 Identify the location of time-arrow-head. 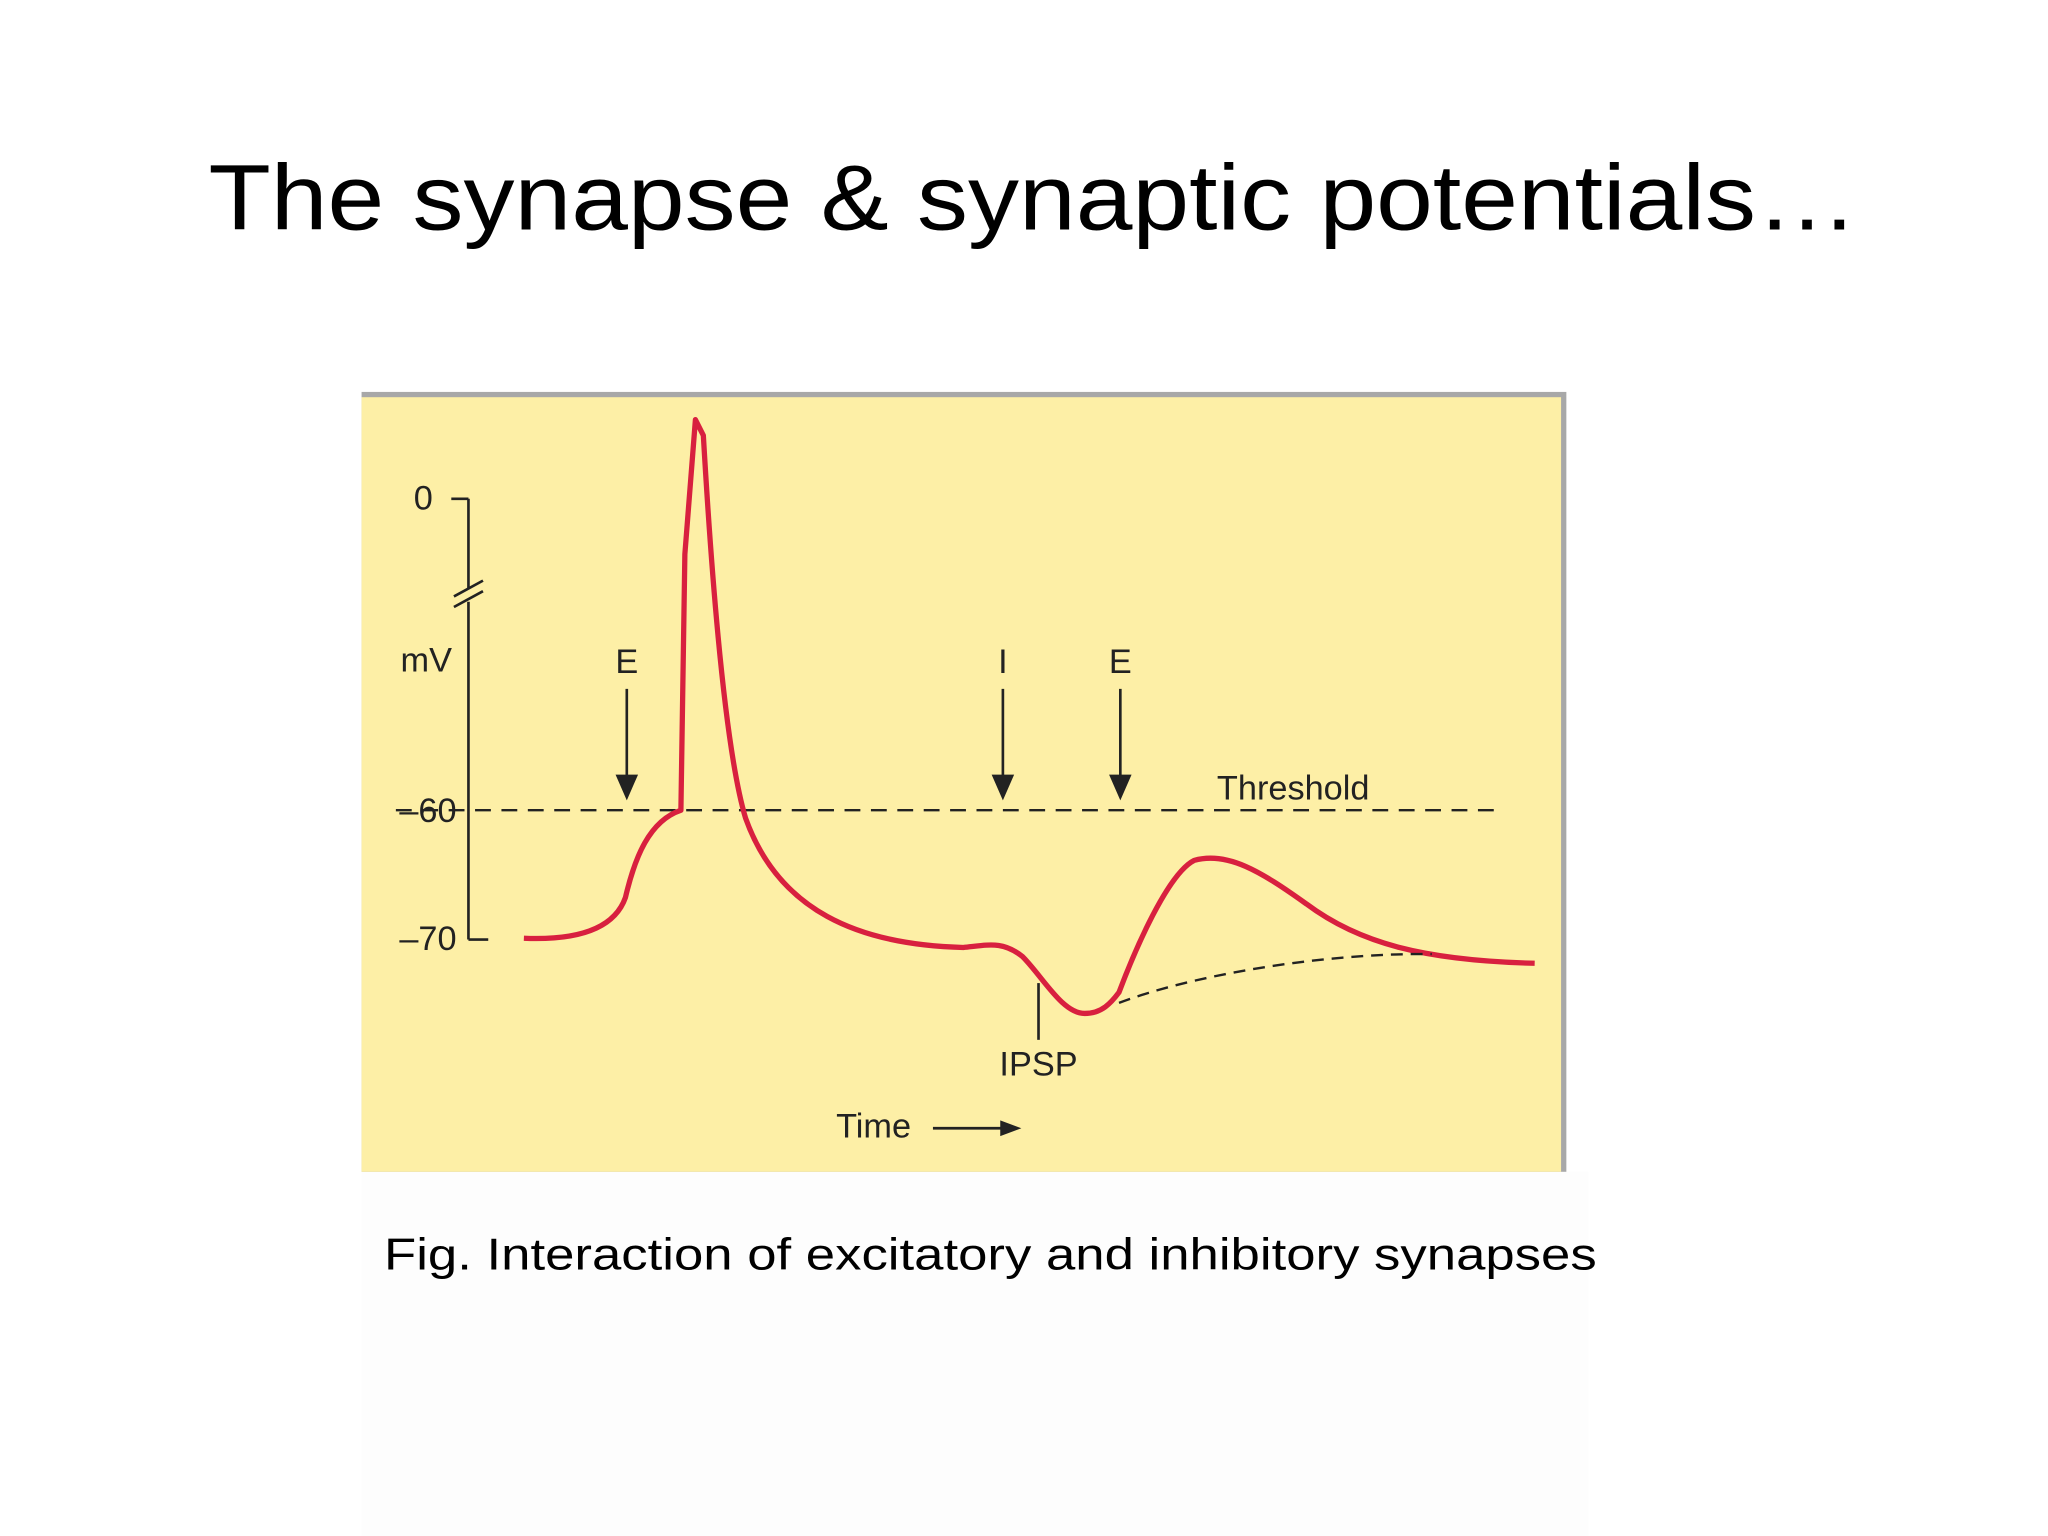
(1011, 1128).